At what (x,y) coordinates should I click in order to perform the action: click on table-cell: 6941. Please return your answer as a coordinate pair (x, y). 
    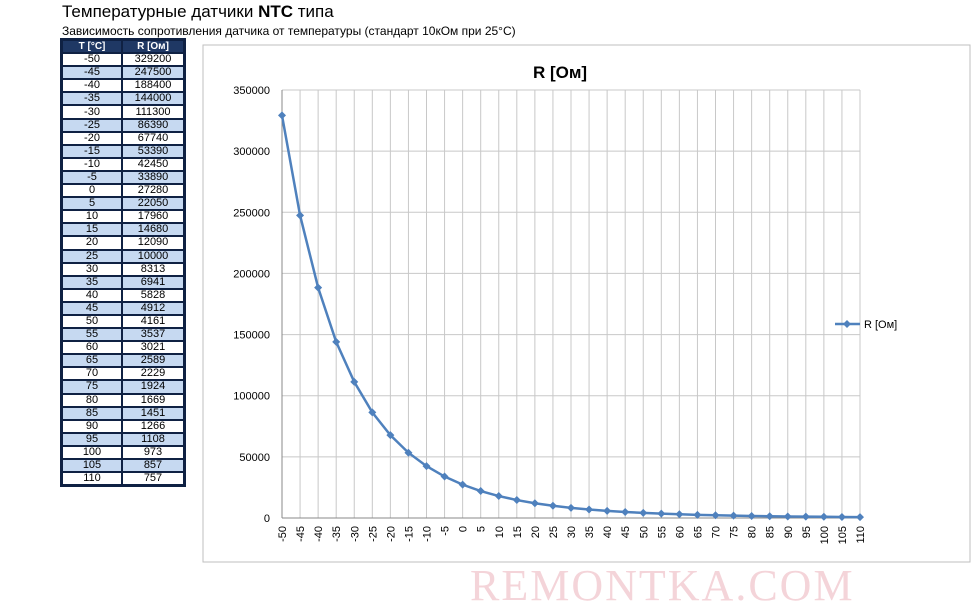
    Looking at the image, I should click on (153, 282).